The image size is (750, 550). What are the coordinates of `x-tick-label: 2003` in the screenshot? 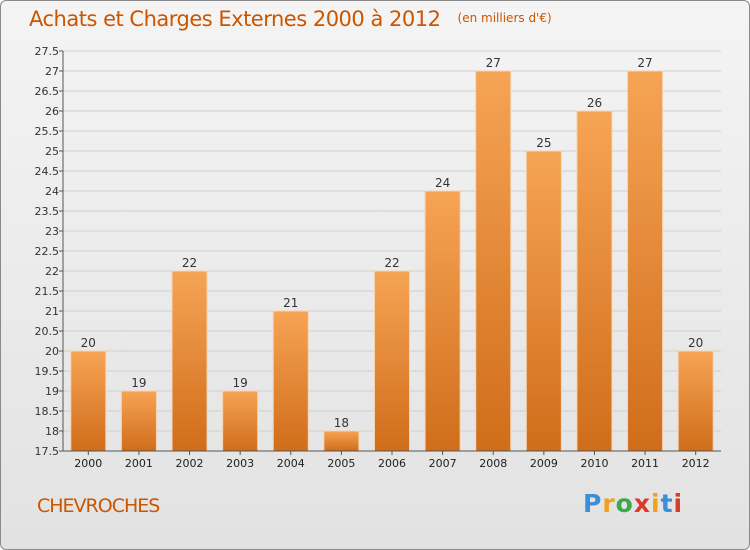 It's located at (240, 463).